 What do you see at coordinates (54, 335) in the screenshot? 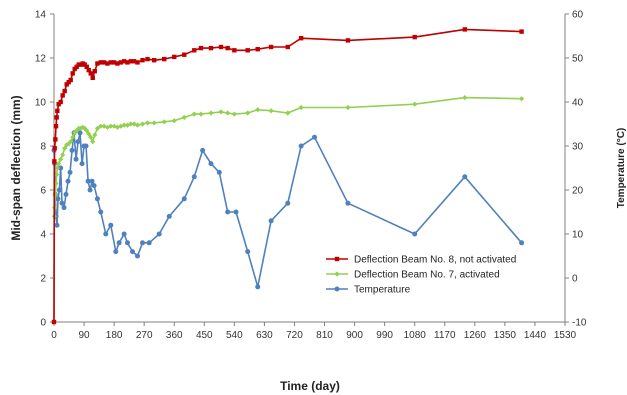
I see `x-tick-label: 0` at bounding box center [54, 335].